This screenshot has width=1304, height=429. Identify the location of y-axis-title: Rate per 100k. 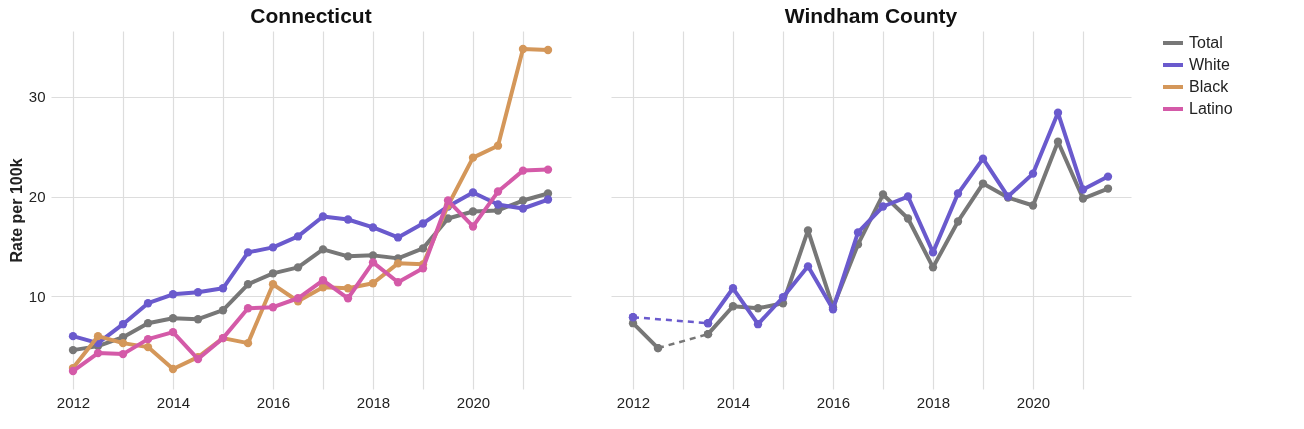
(16, 210).